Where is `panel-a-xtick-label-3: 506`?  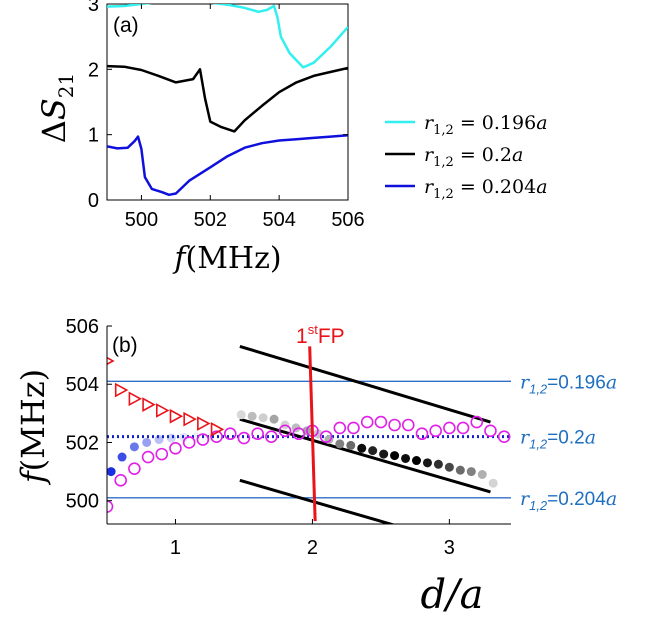
panel-a-xtick-label-3: 506 is located at coordinates (347, 220).